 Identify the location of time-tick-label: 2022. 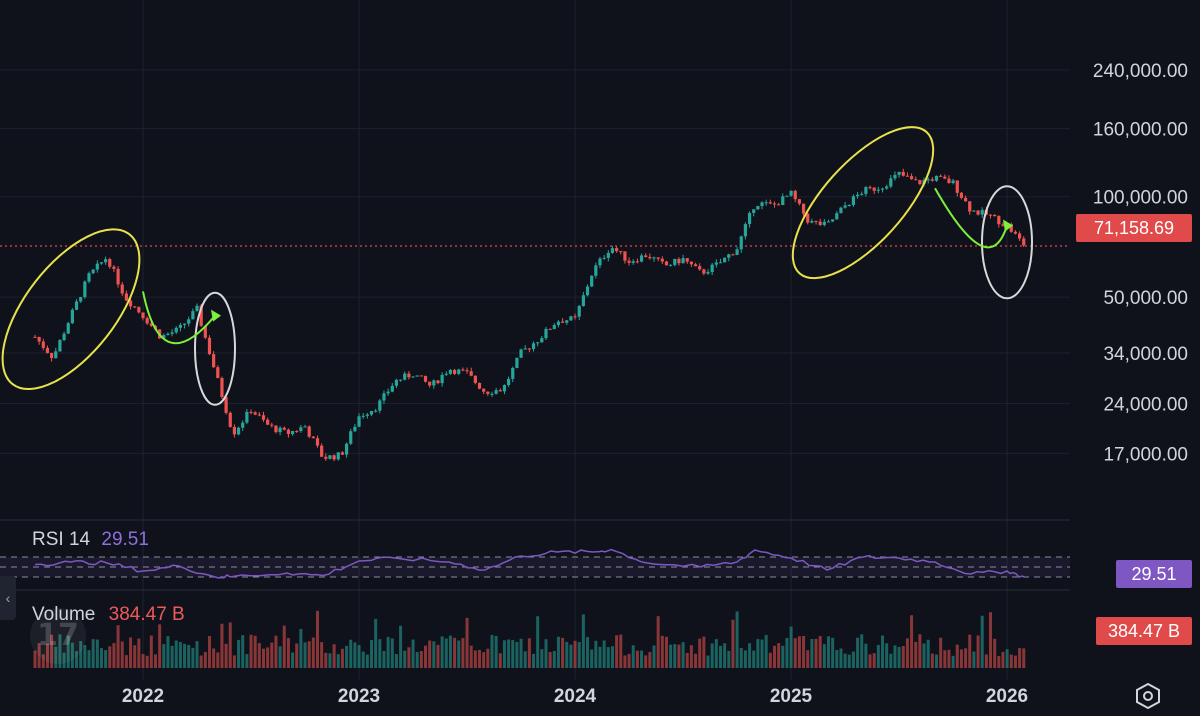
(143, 696).